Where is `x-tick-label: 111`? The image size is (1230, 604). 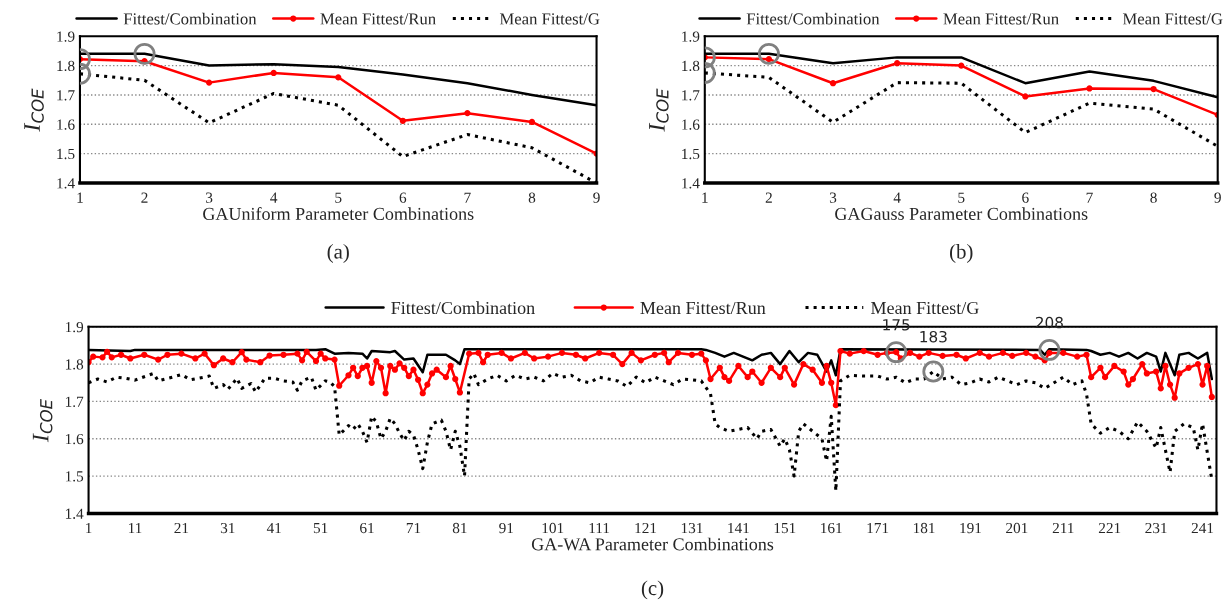
x-tick-label: 111 is located at coordinates (599, 528).